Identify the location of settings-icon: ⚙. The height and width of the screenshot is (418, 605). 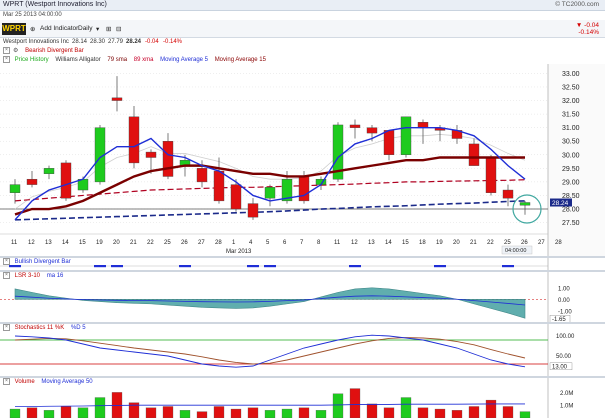
(16, 51).